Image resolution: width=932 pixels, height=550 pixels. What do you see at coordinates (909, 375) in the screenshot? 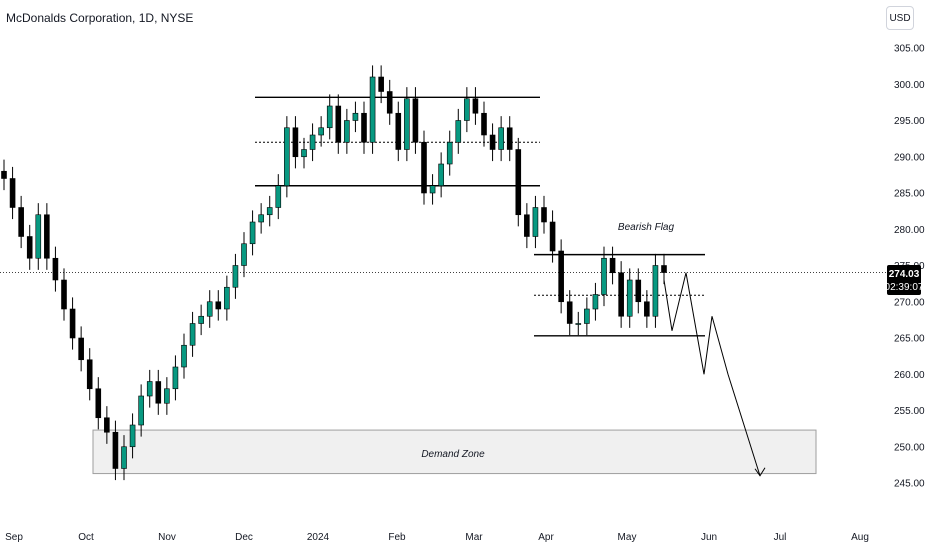
I see `y-tick-label: 260.00` at bounding box center [909, 375].